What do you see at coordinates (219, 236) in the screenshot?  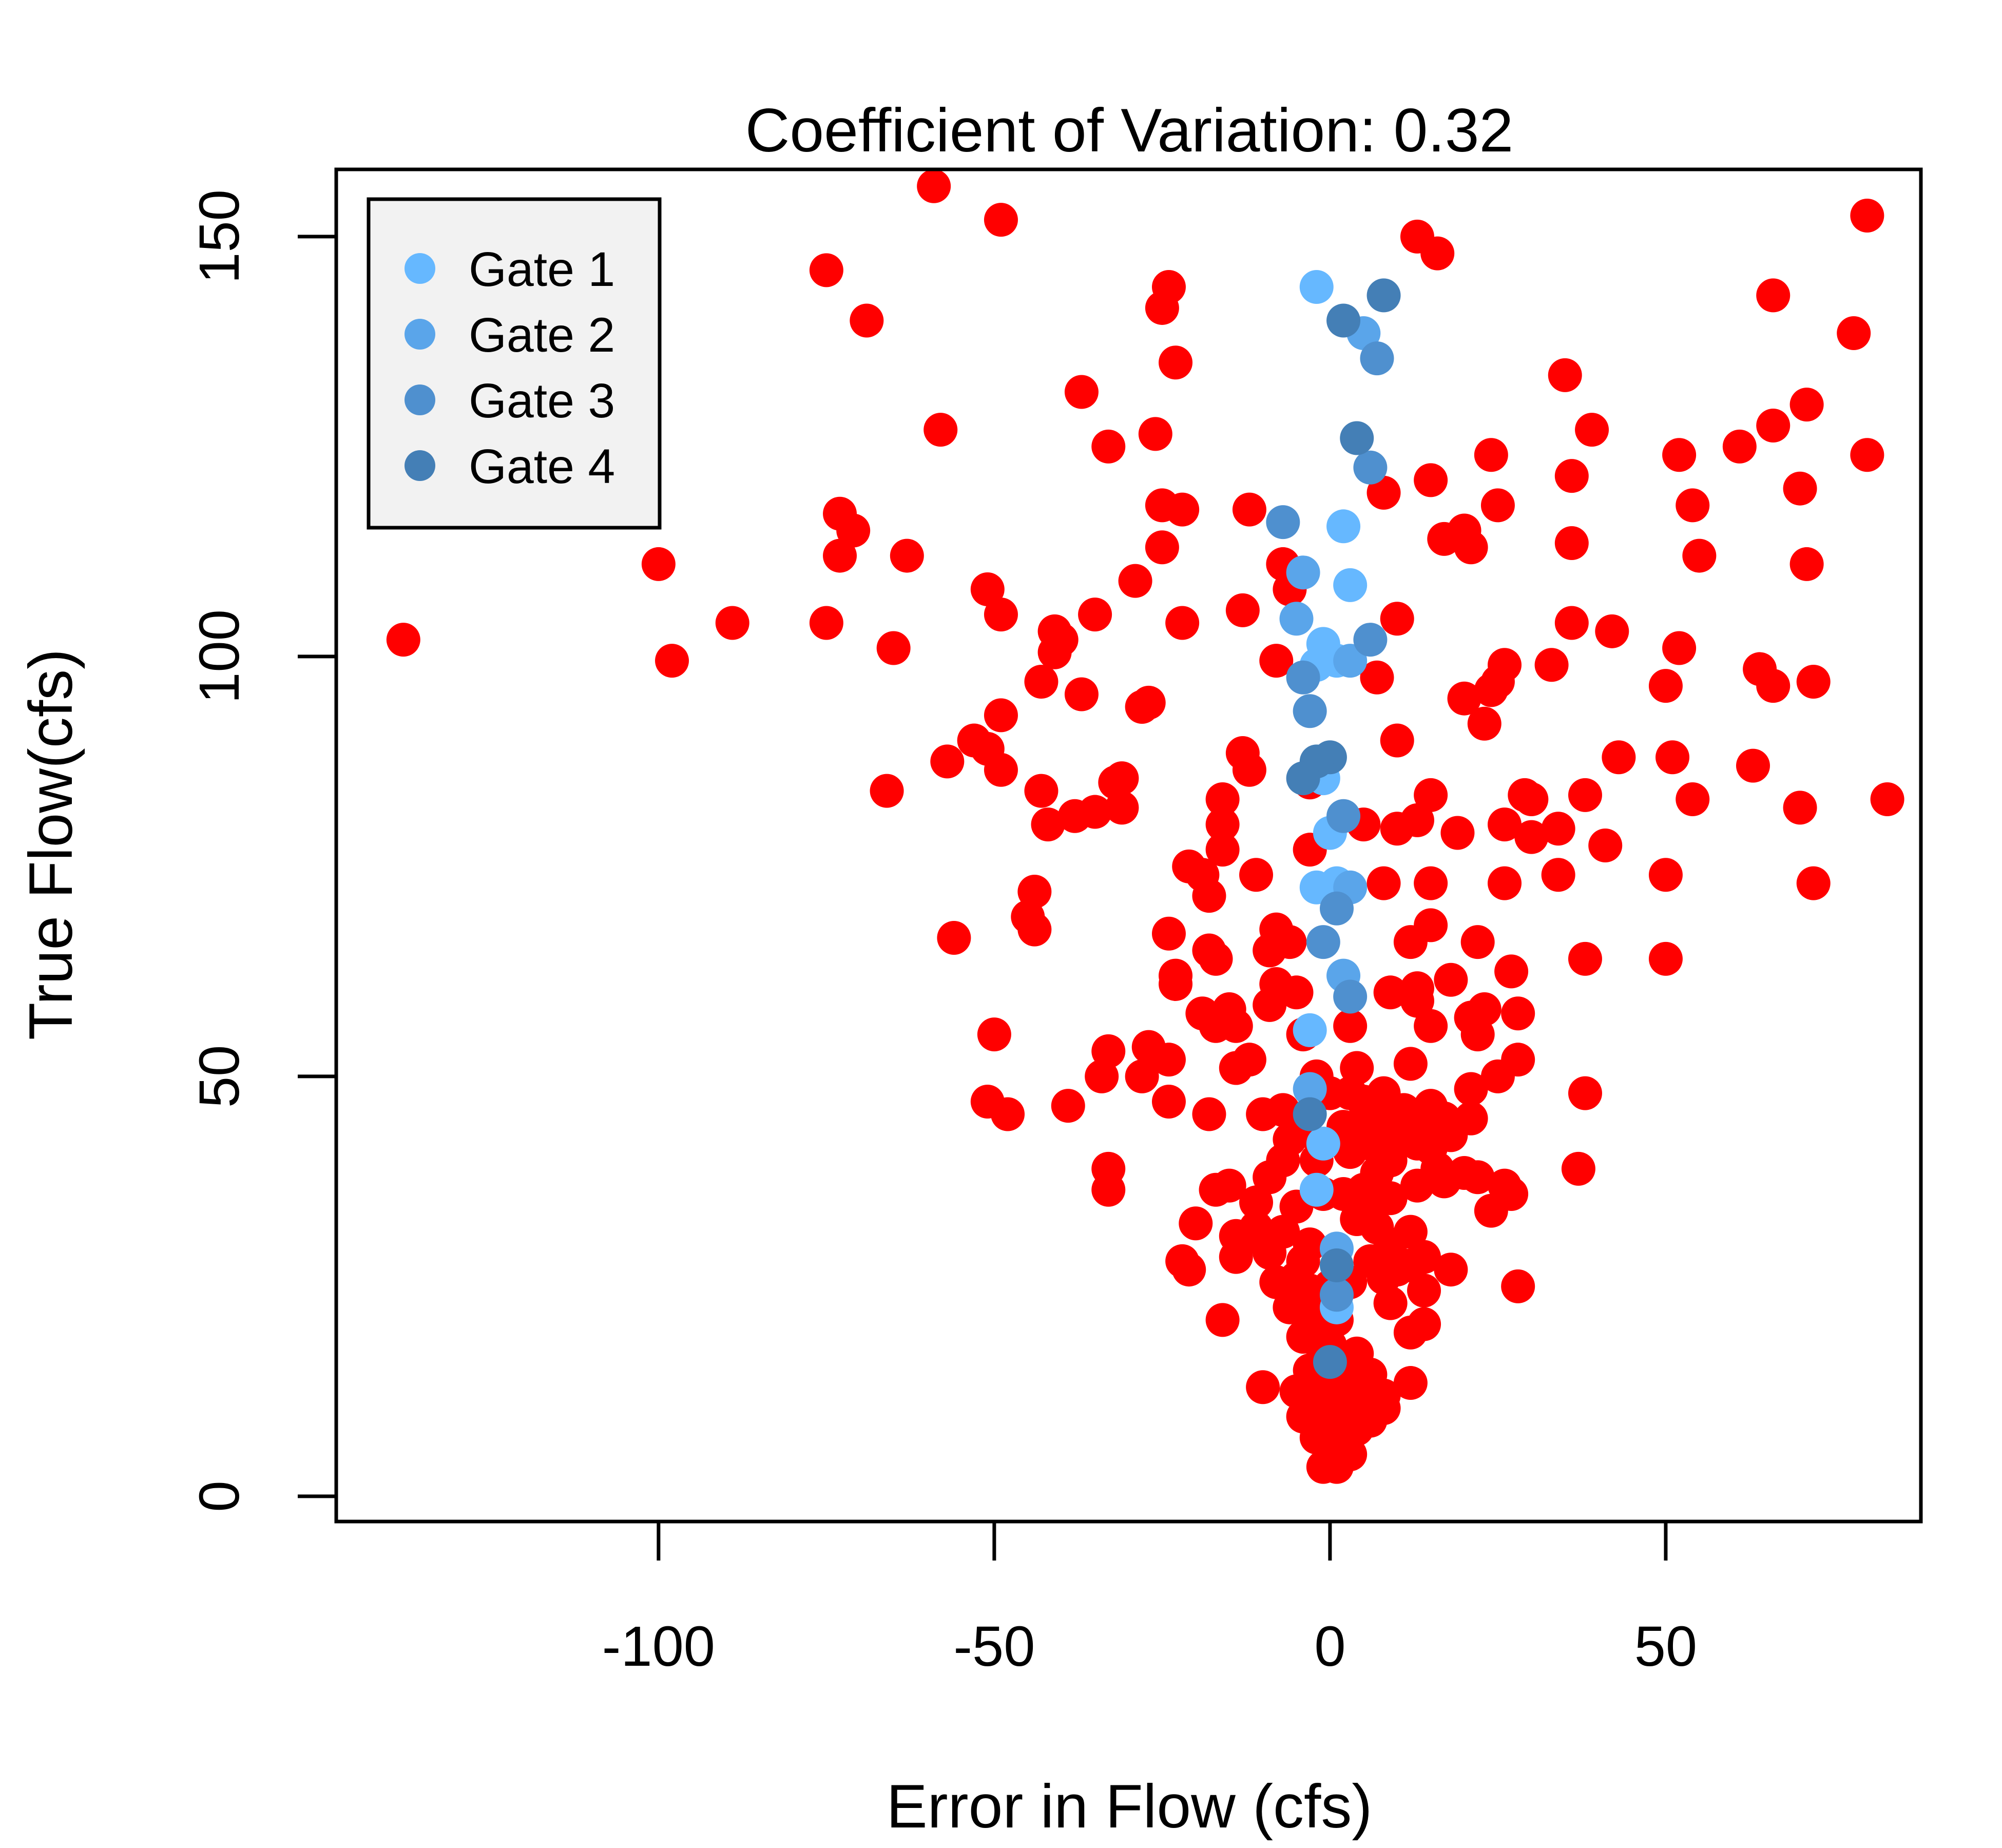 I see `y-tick-label: 150` at bounding box center [219, 236].